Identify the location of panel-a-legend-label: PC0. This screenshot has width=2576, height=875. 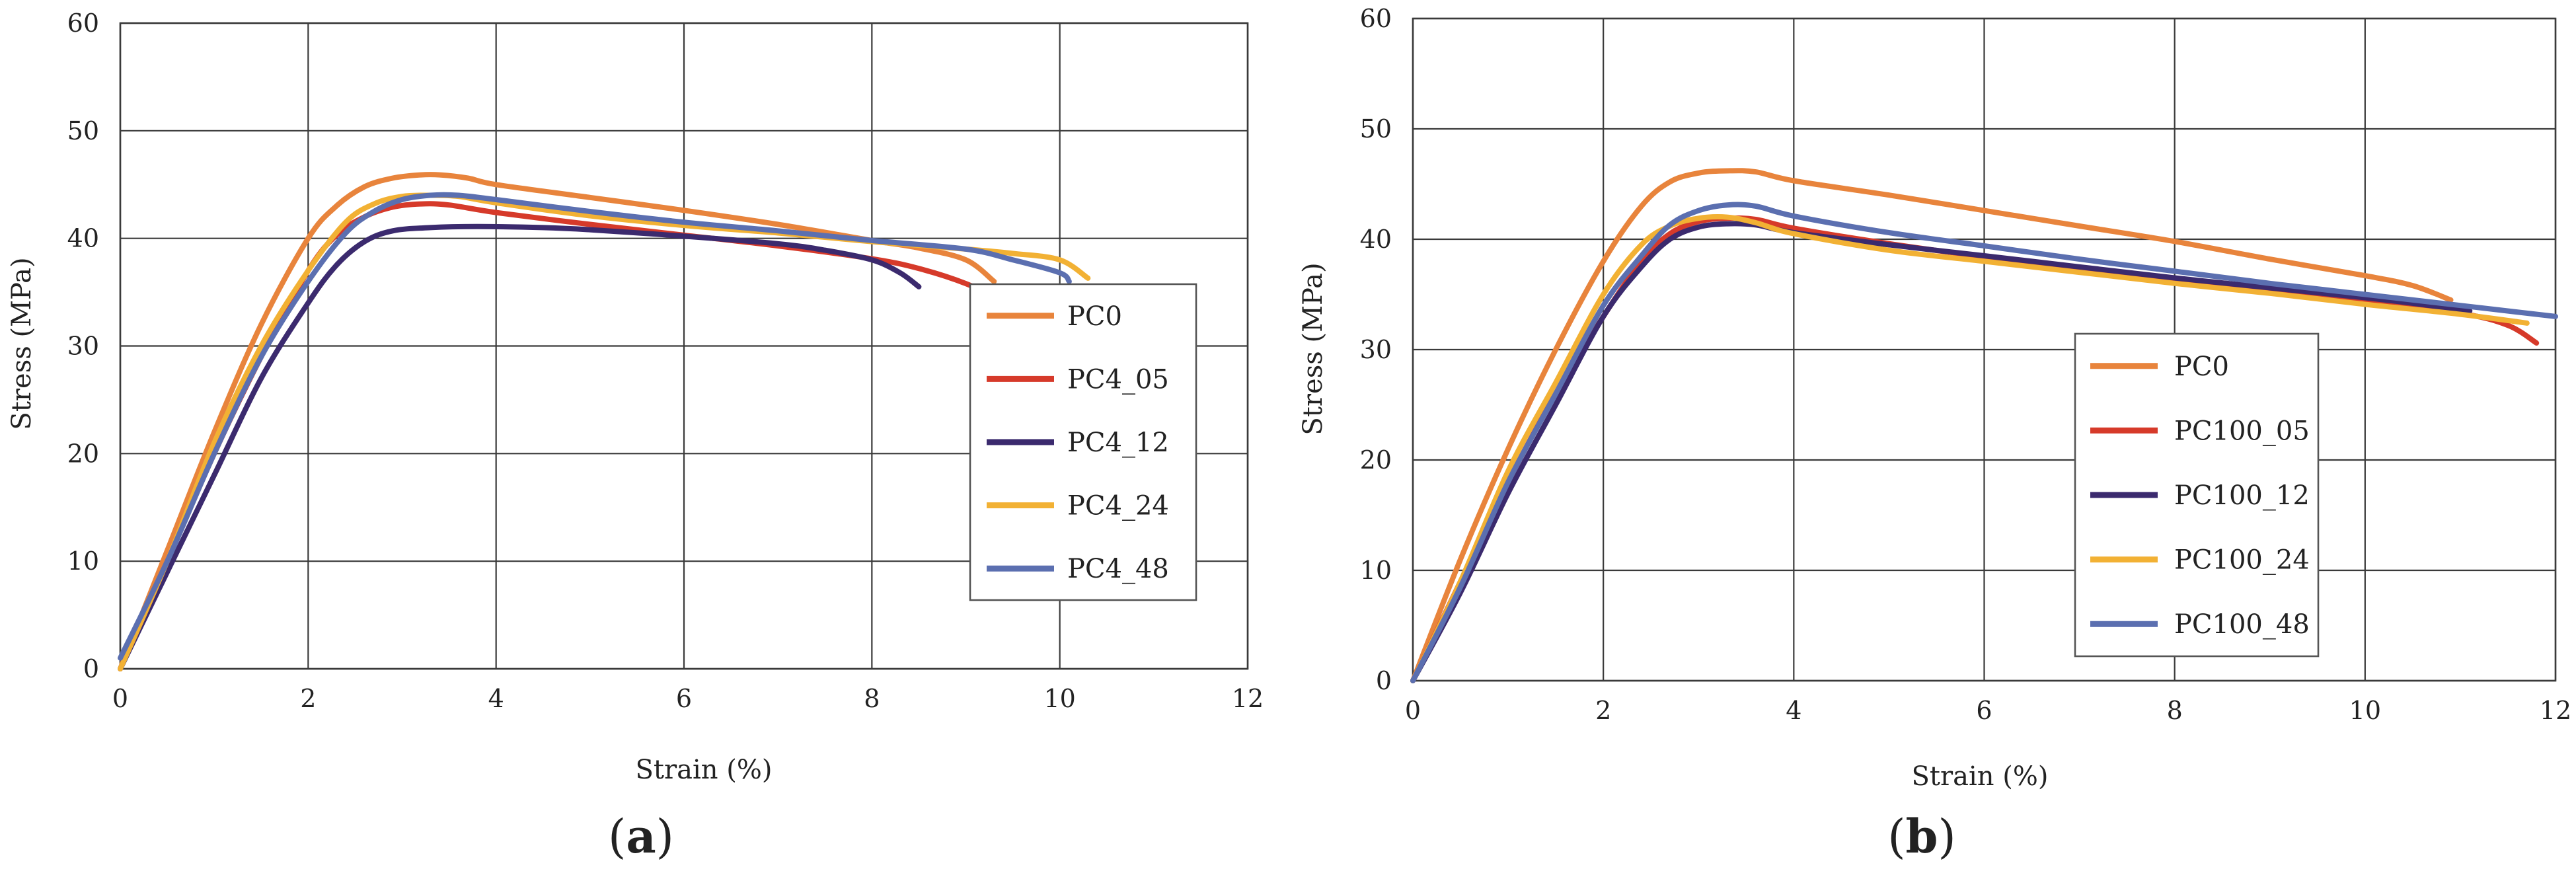
(1094, 316).